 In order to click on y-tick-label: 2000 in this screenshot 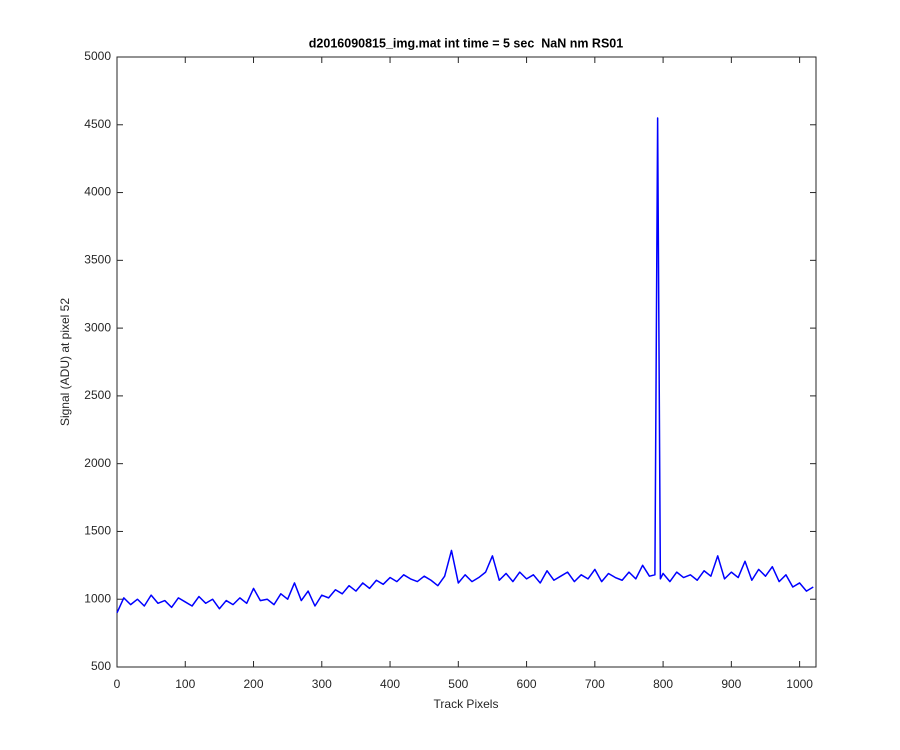, I will do `click(97, 463)`.